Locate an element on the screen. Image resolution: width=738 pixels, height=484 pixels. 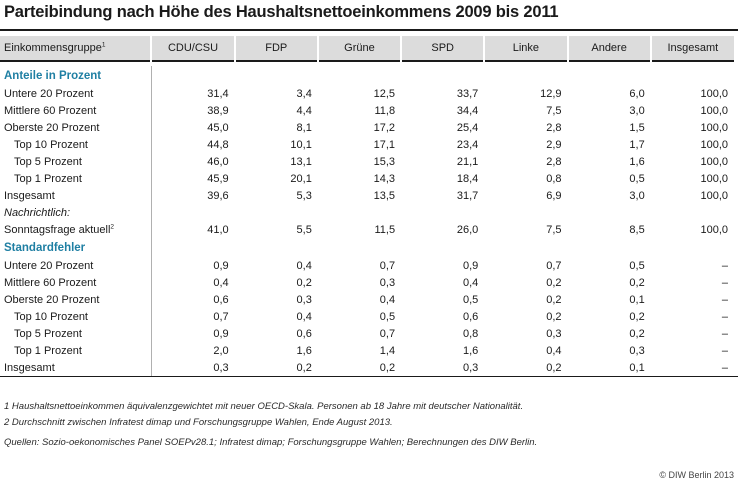
row-label: Top 1 Prozent is located at coordinates (76, 351).